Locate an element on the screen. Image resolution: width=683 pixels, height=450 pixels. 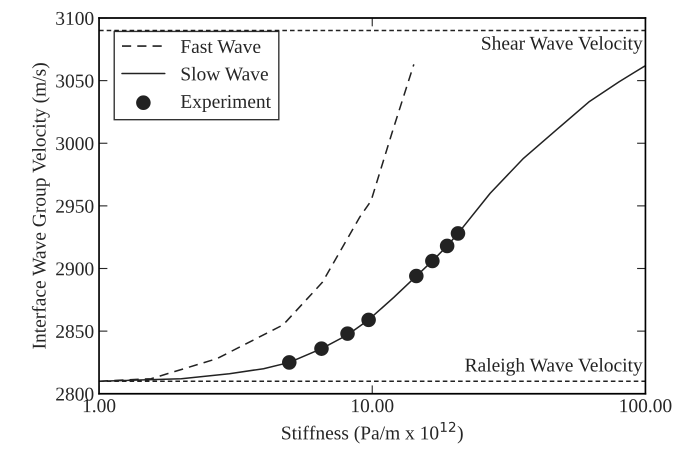
legend-label: Fast Wave is located at coordinates (220, 47).